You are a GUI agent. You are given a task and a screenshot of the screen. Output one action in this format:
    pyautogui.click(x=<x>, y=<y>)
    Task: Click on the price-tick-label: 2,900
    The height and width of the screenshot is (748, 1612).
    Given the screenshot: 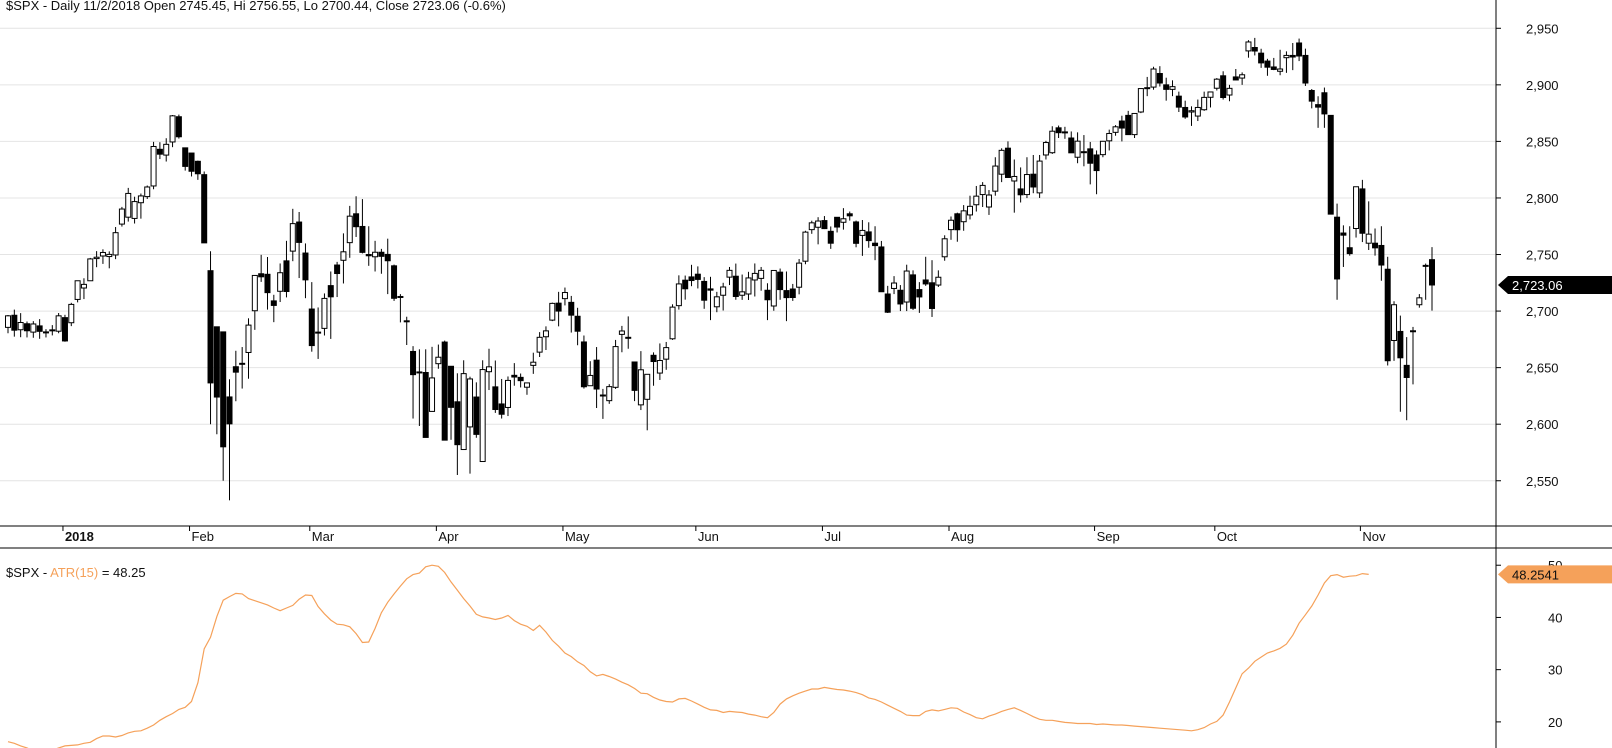 What is the action you would take?
    pyautogui.click(x=1542, y=85)
    